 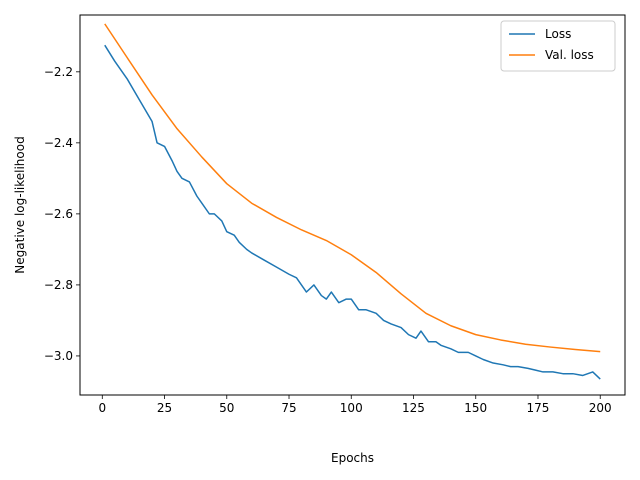 I want to click on x-tick-label: 150, so click(x=475, y=408).